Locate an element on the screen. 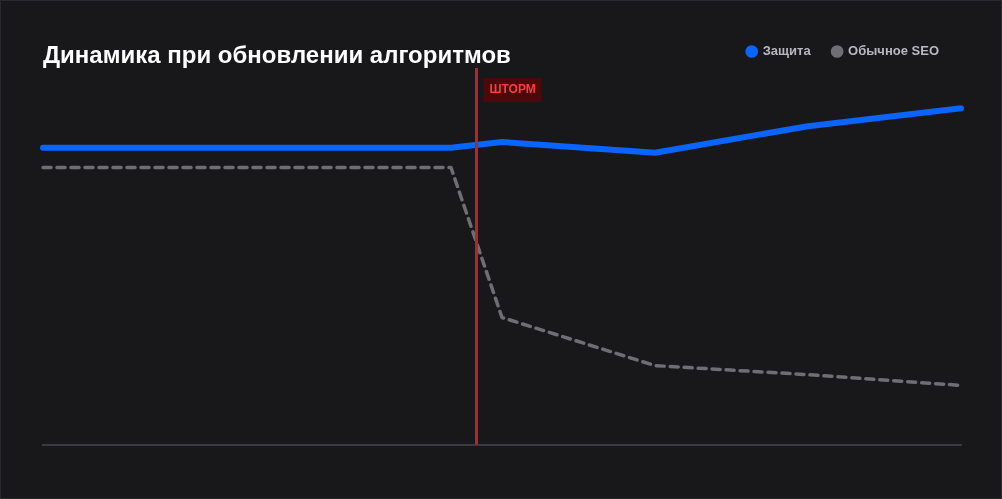 The width and height of the screenshot is (1002, 499). text: ШТОРМ is located at coordinates (512, 89).